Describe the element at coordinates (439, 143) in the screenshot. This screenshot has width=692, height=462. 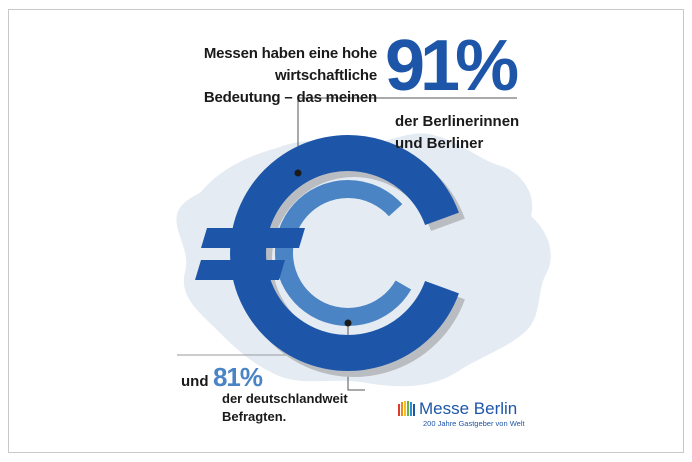
I see `primary-label-line: und Berliner` at that location.